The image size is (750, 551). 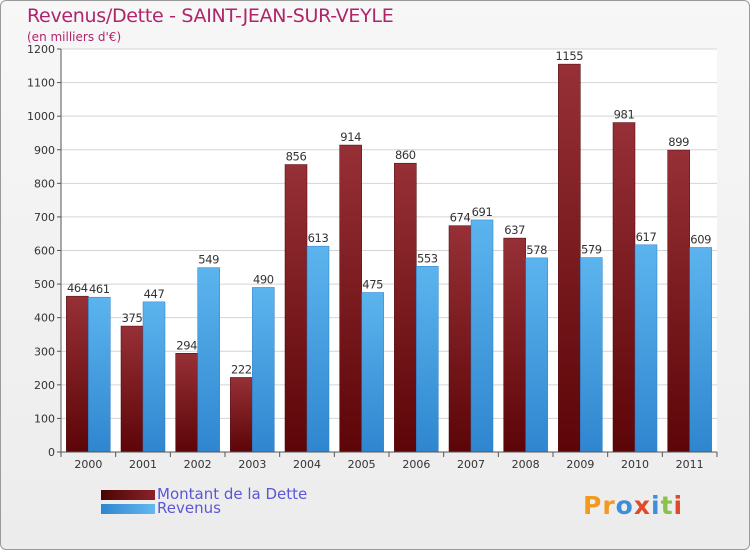 I want to click on x-tick-label: 2010, so click(x=635, y=464).